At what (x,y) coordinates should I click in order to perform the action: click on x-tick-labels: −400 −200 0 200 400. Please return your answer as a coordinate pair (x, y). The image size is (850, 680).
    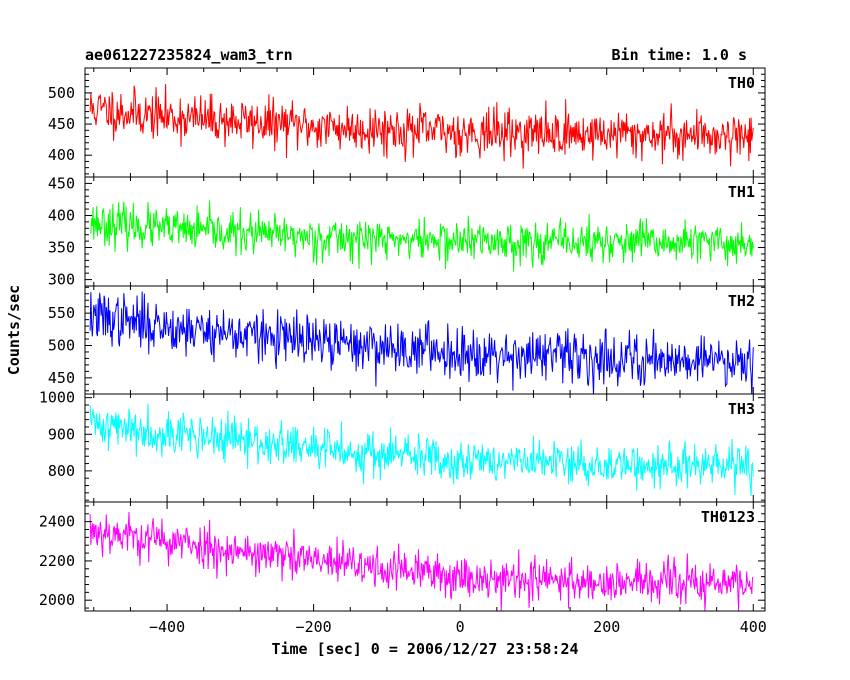
    Looking at the image, I should click on (458, 627).